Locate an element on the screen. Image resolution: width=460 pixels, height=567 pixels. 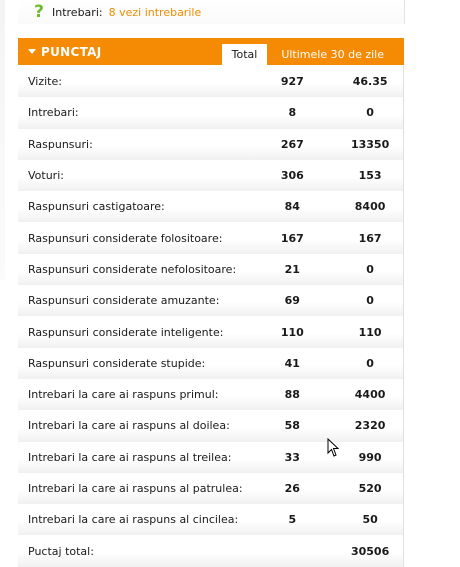
row-total: 41 is located at coordinates (292, 363).